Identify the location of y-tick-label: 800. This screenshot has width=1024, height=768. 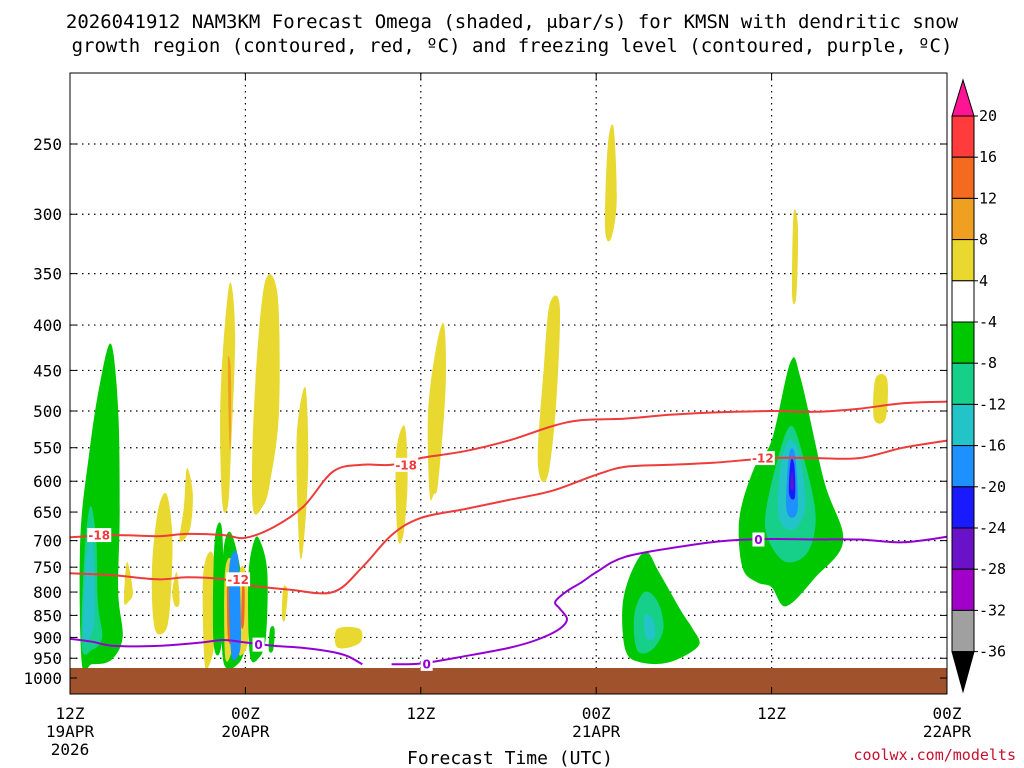
(47, 592).